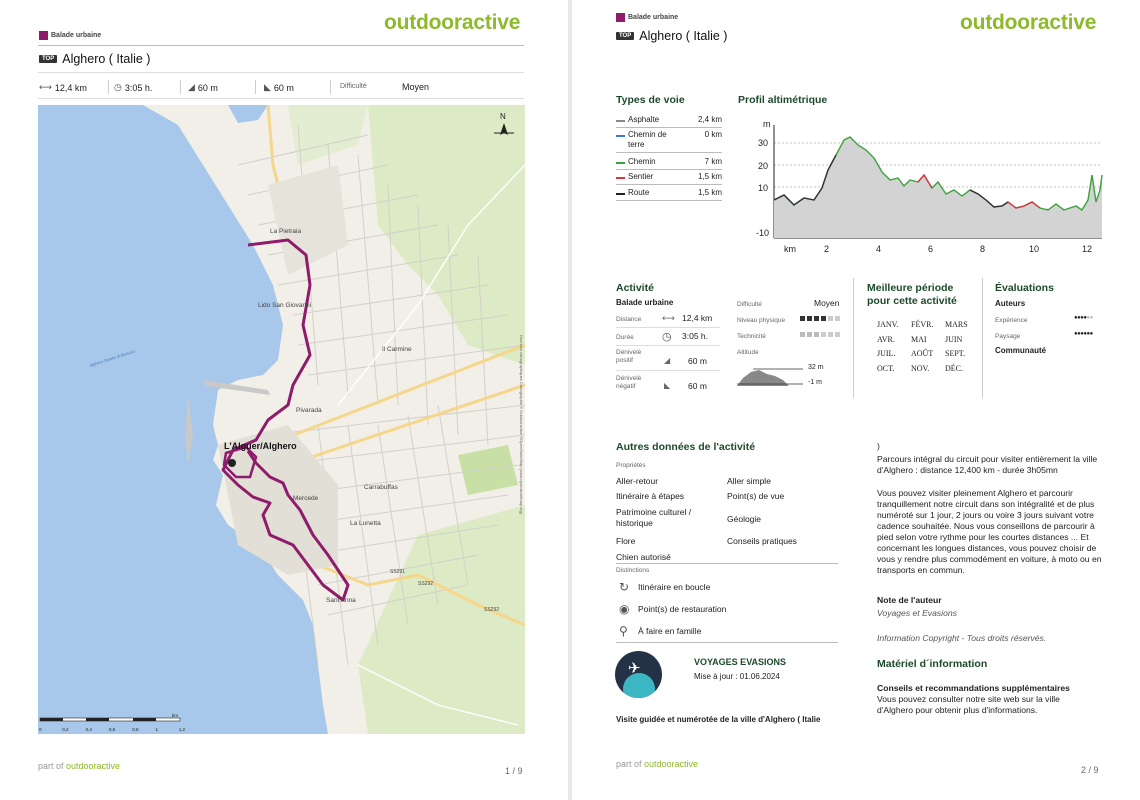 The image size is (1140, 800). I want to click on author-avatar: ✈, so click(638, 674).